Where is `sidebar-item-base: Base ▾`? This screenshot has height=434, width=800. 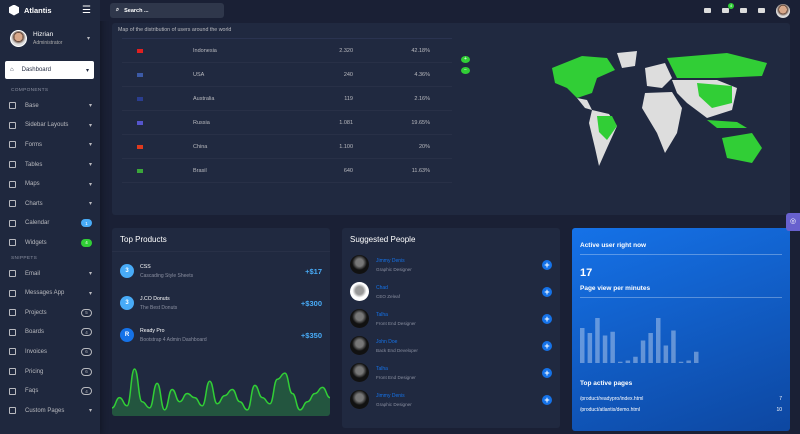 sidebar-item-base: Base ▾ is located at coordinates (50, 106).